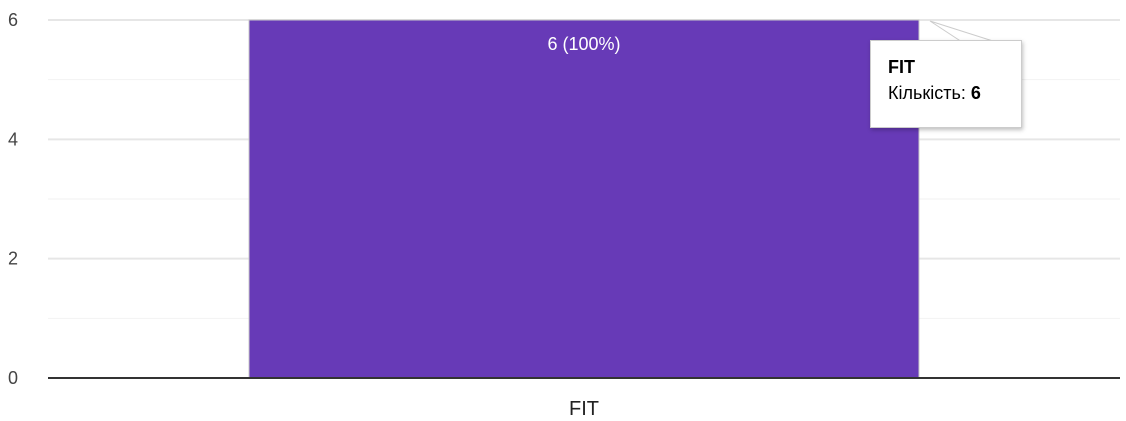  What do you see at coordinates (13, 378) in the screenshot?
I see `y-tick-label: 0` at bounding box center [13, 378].